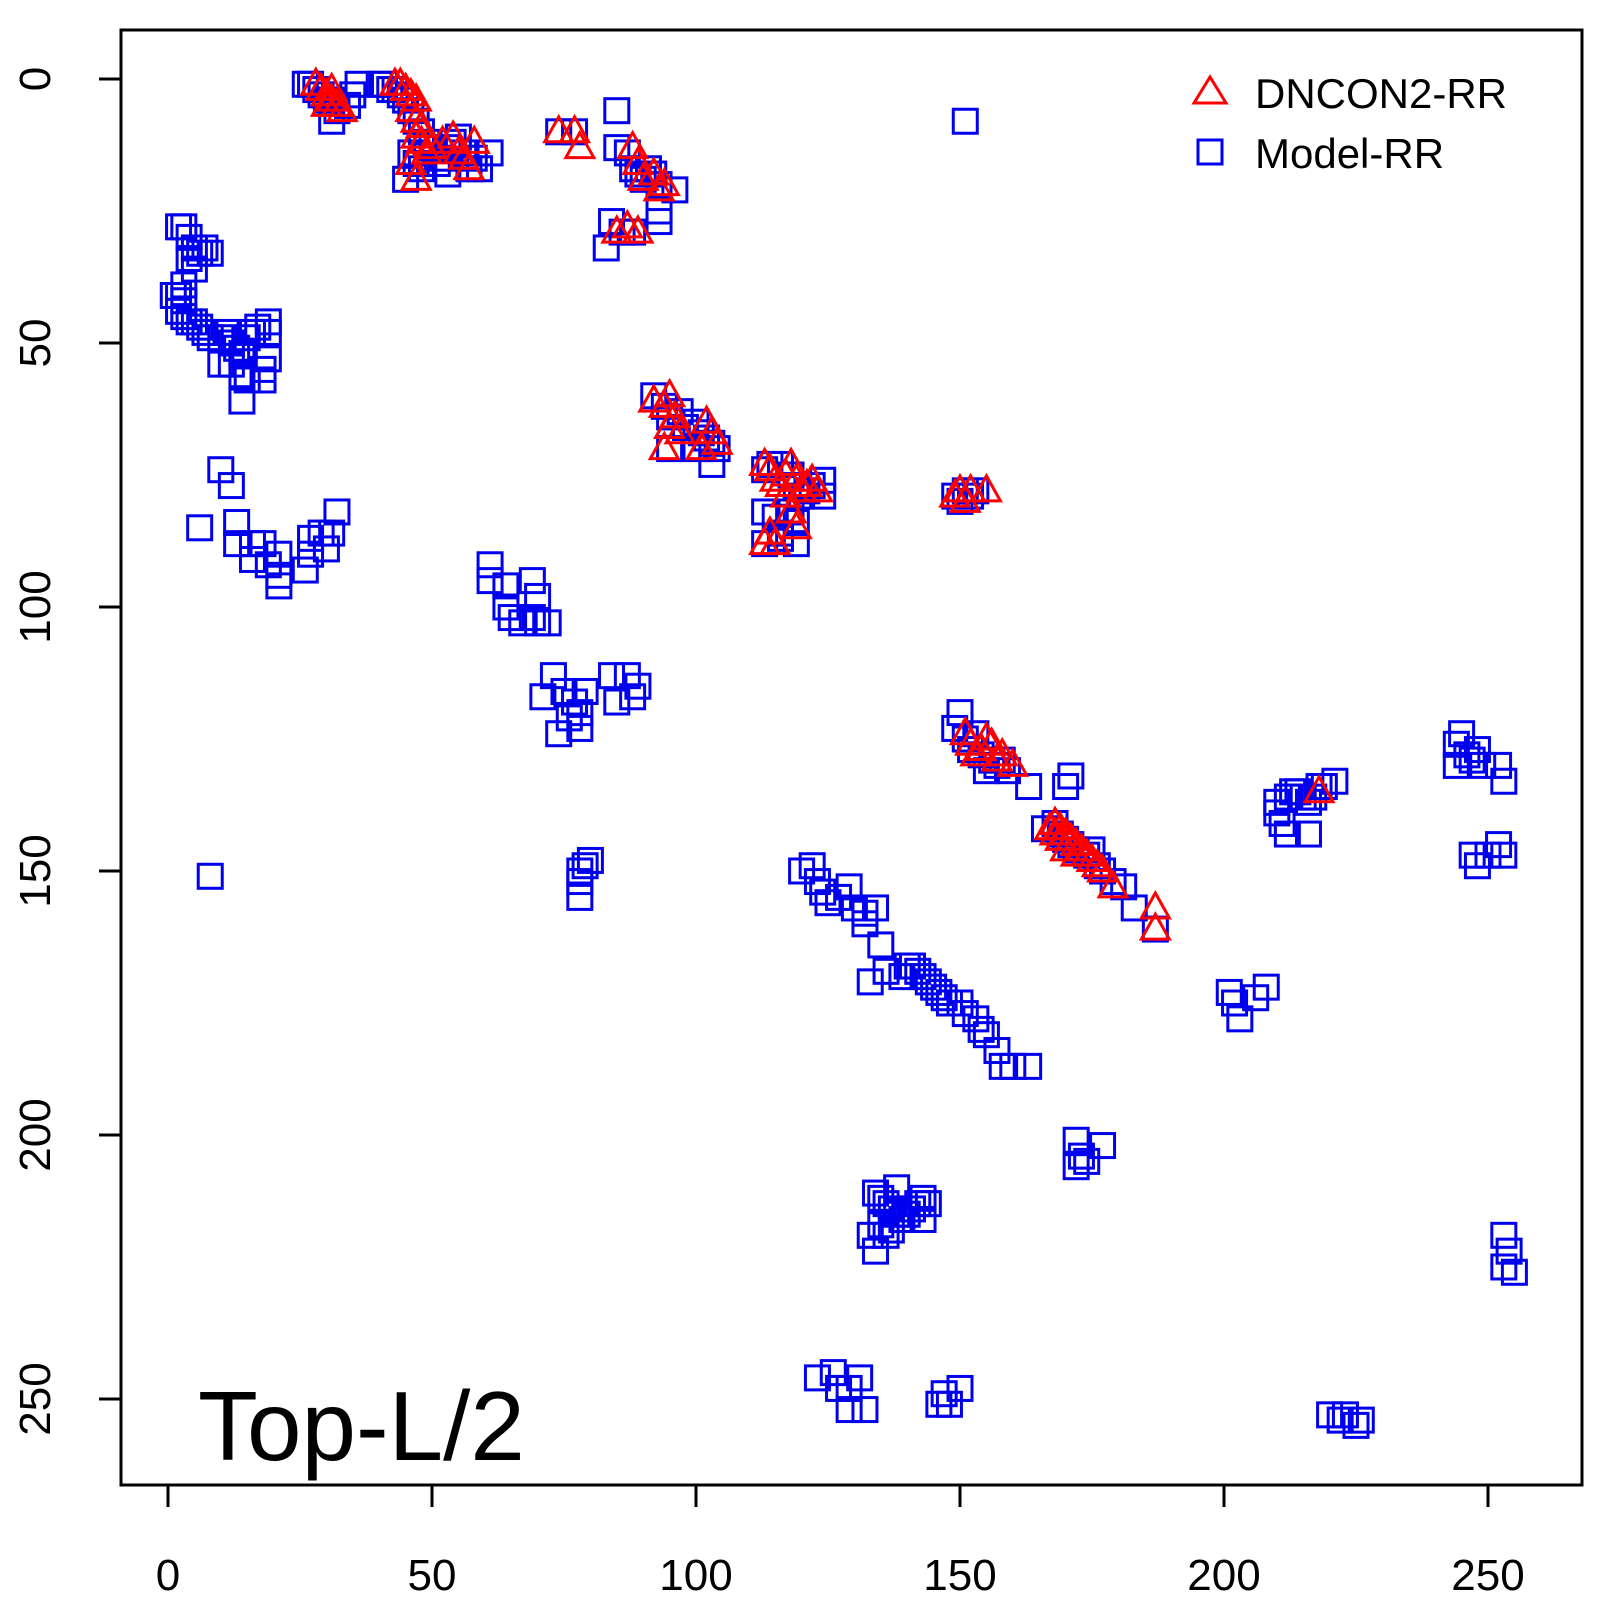 The image size is (1600, 1600). Describe the element at coordinates (35, 1398) in the screenshot. I see `y-tick-label: 250` at that location.